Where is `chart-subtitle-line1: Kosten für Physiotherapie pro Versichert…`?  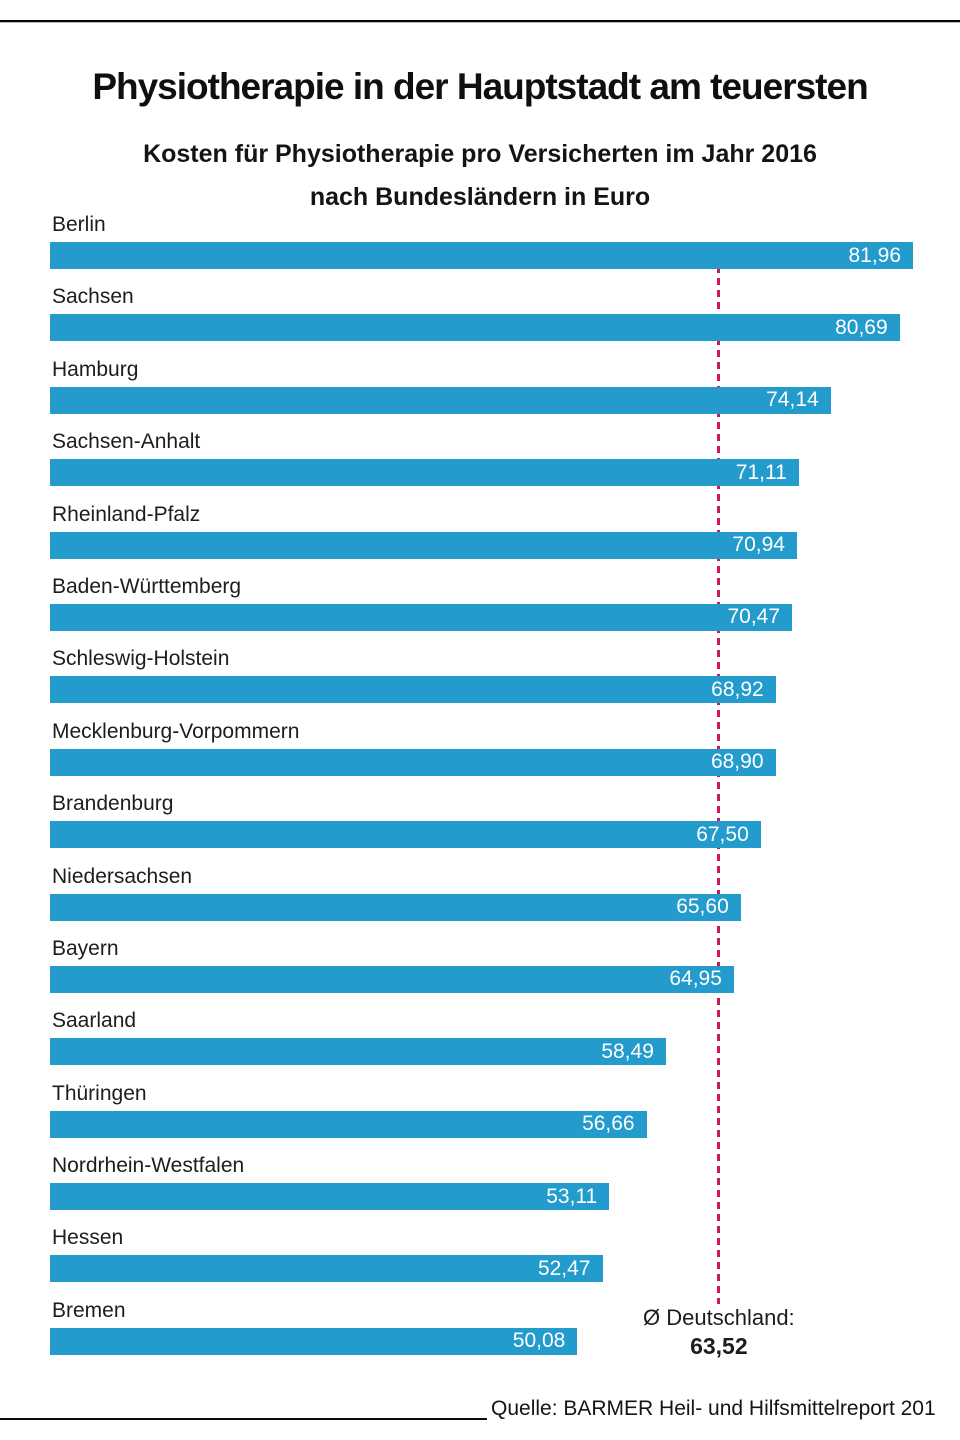
chart-subtitle-line1: Kosten für Physiotherapie pro Versichert… is located at coordinates (480, 154).